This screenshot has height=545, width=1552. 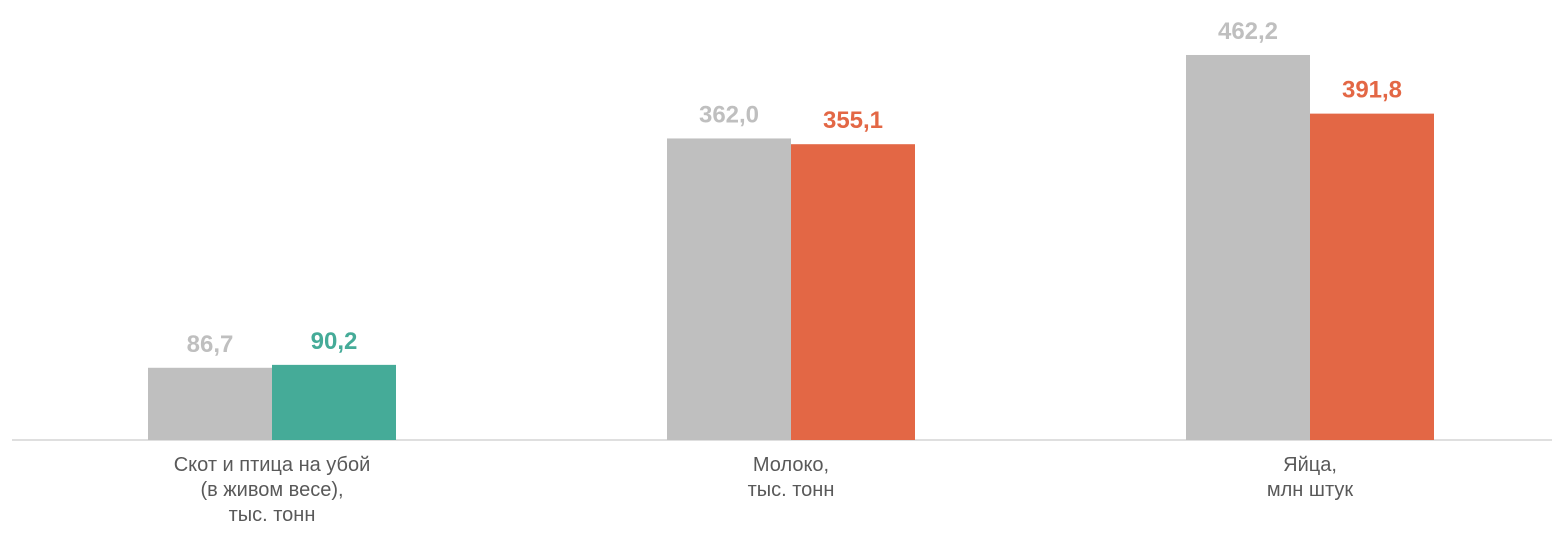 What do you see at coordinates (729, 114) in the screenshot?
I see `value-label: 362,0` at bounding box center [729, 114].